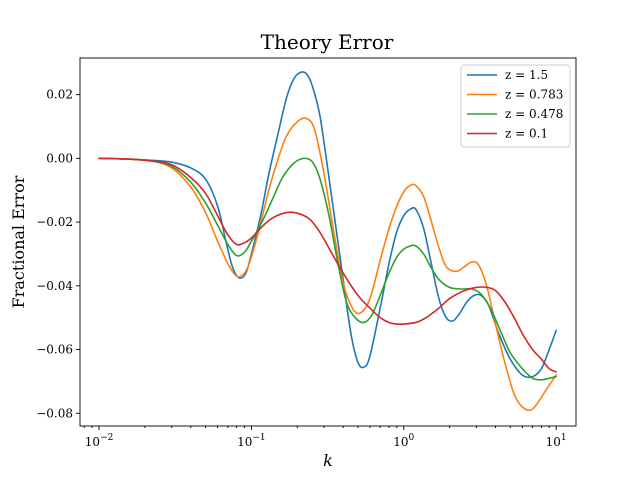 Image resolution: width=640 pixels, height=480 pixels. What do you see at coordinates (99, 441) in the screenshot?
I see `x-tick-label-1: 10⁻²` at bounding box center [99, 441].